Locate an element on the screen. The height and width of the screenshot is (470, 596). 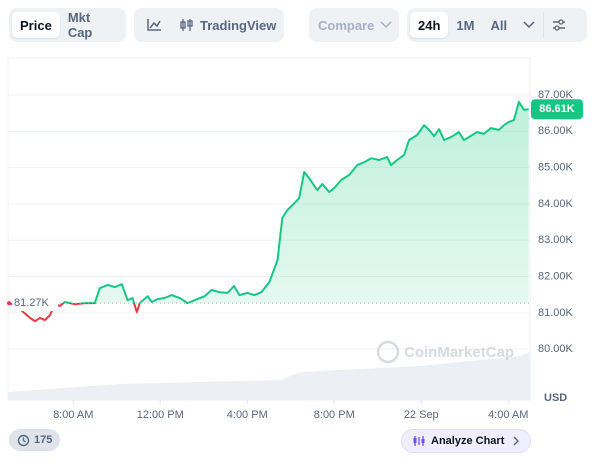
y-tick-label: 85.00K is located at coordinates (556, 168).